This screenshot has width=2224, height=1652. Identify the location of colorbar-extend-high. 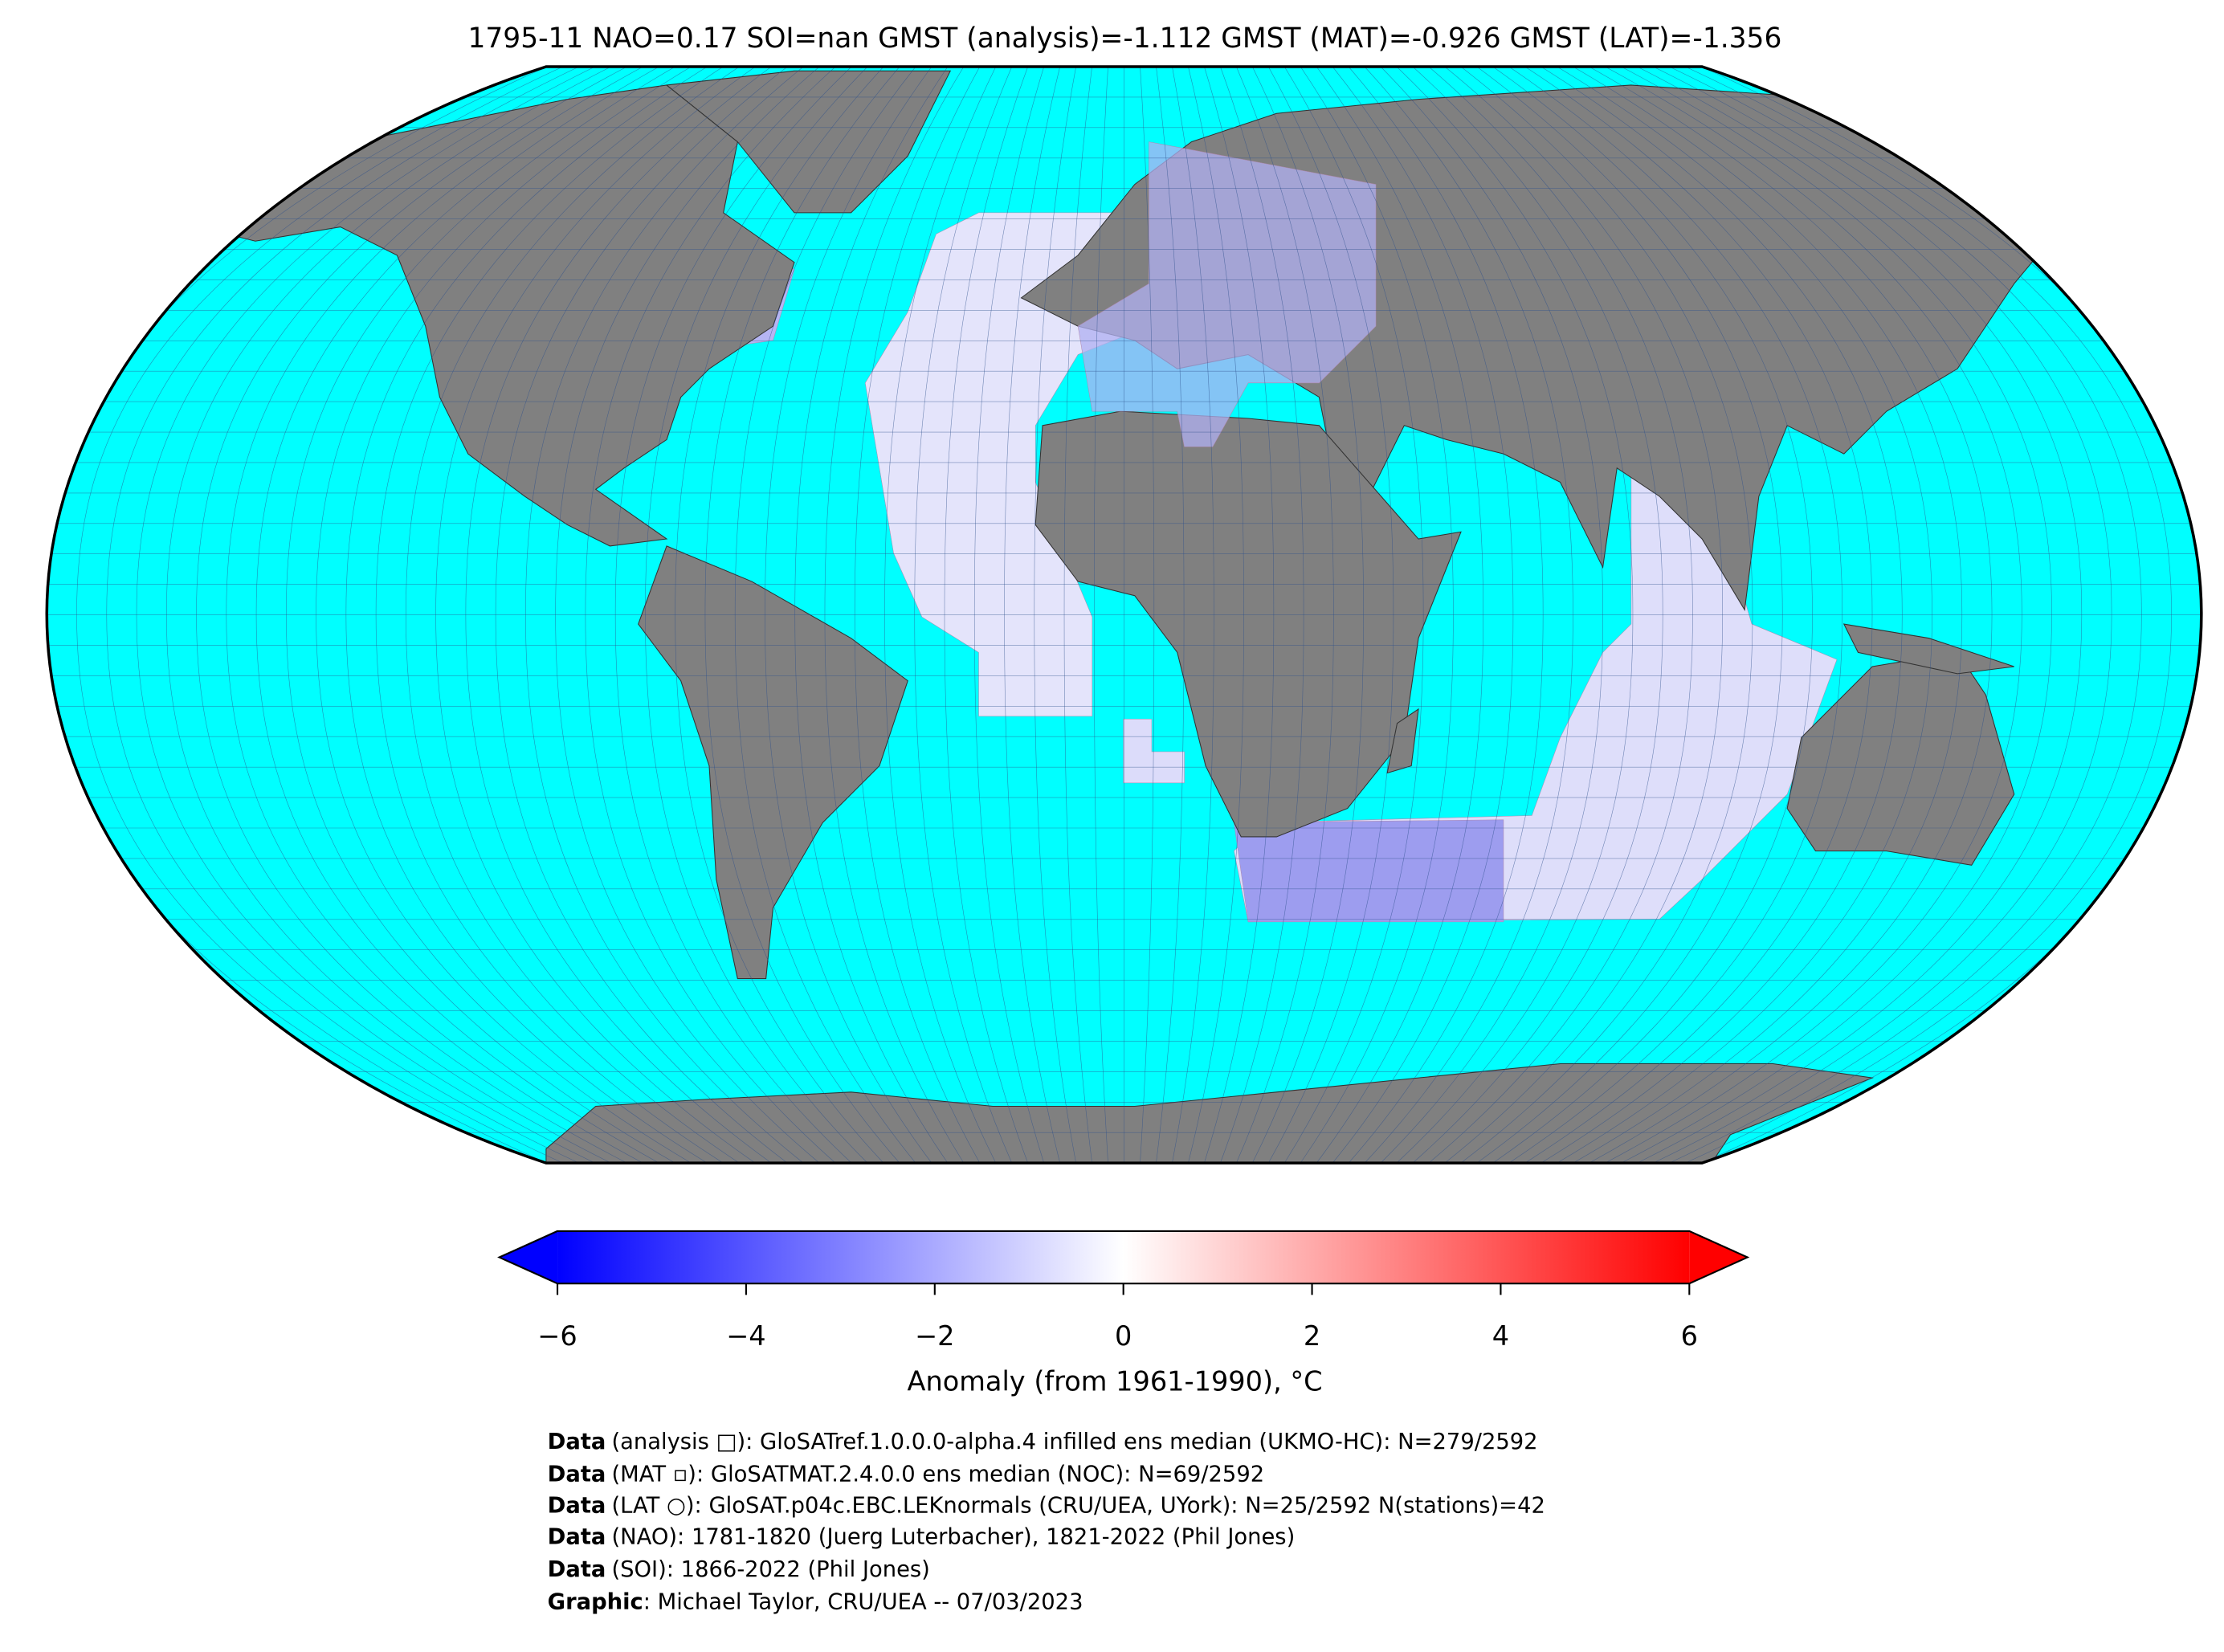
(1718, 1257).